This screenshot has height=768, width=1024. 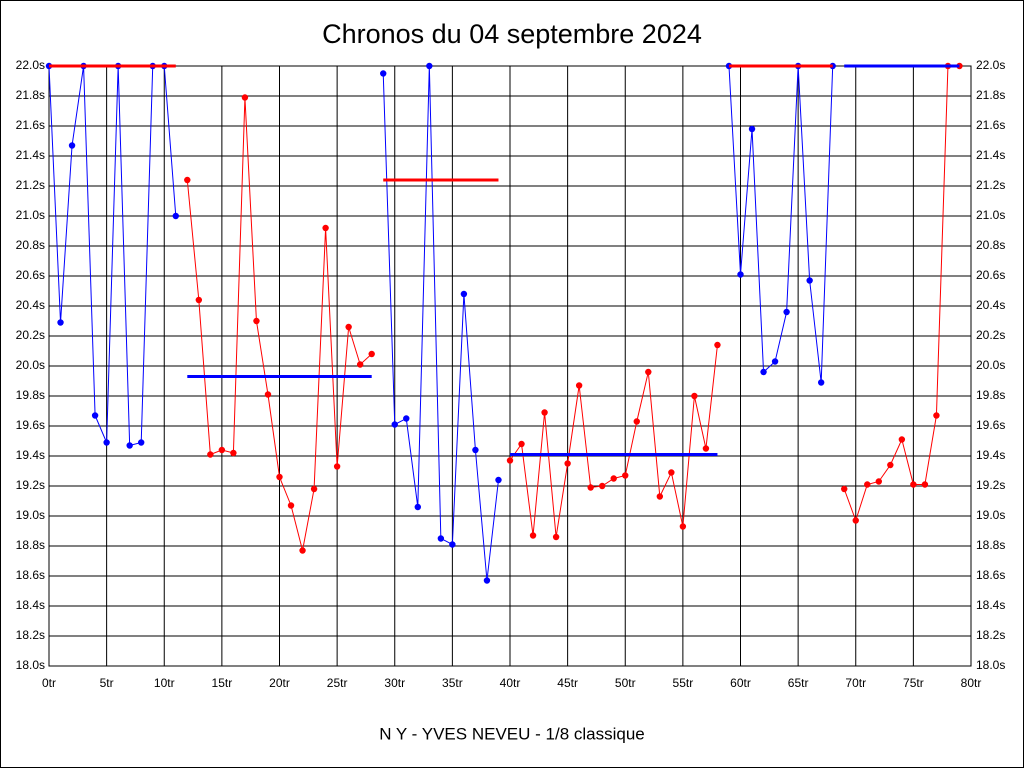 What do you see at coordinates (971, 683) in the screenshot?
I see `x-tick-label: 80tr` at bounding box center [971, 683].